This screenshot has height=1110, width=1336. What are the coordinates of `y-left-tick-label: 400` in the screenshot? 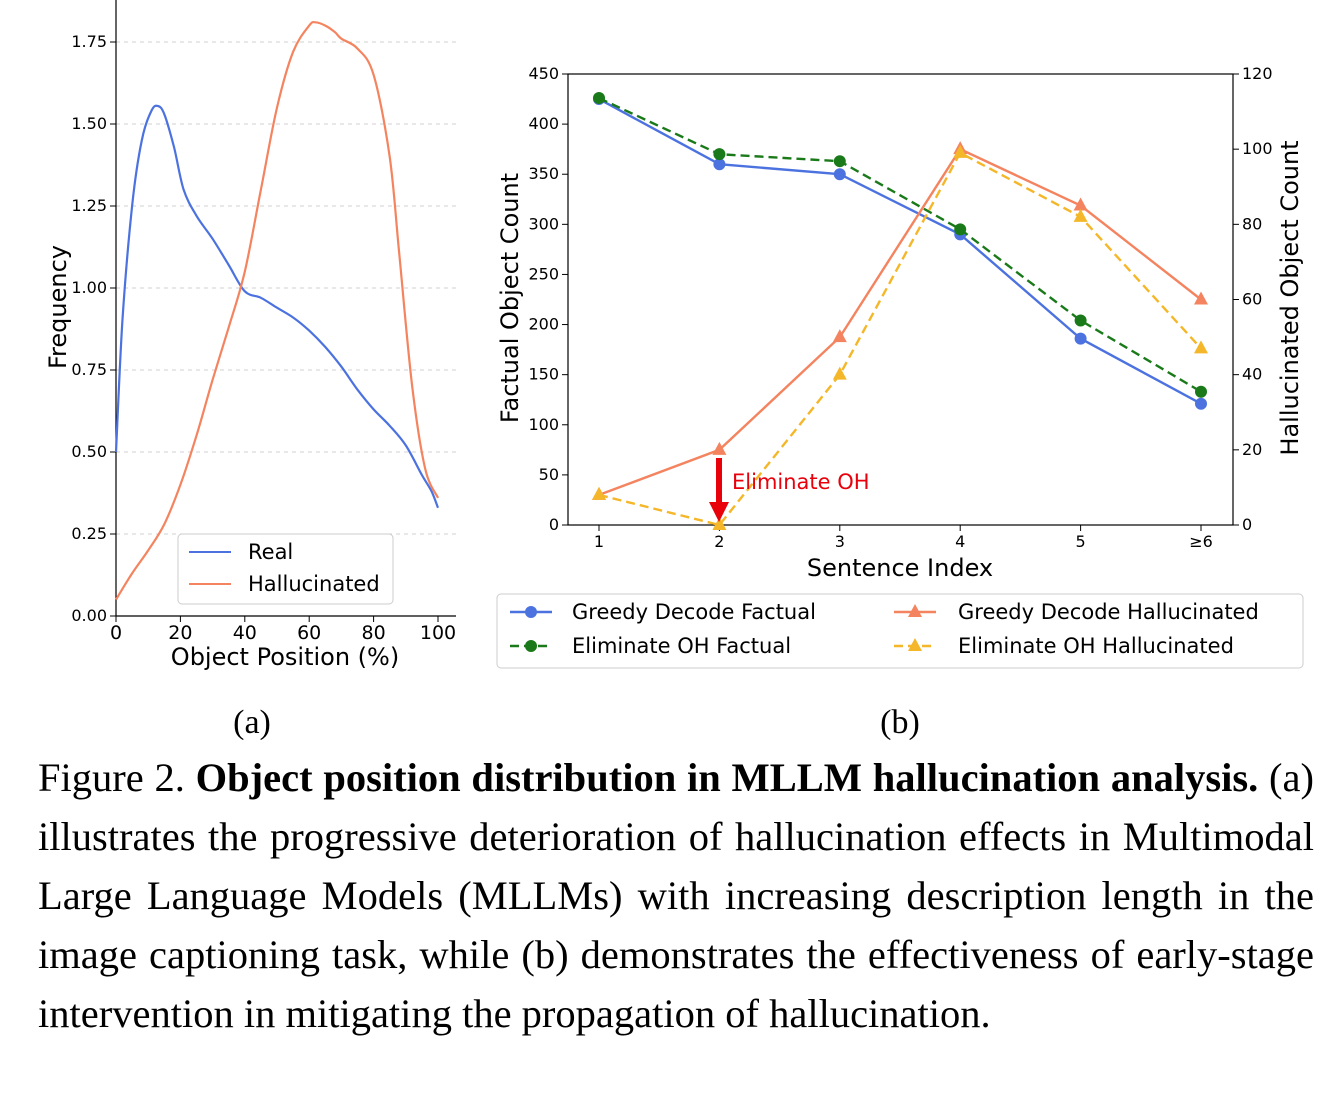 It's located at (543, 123).